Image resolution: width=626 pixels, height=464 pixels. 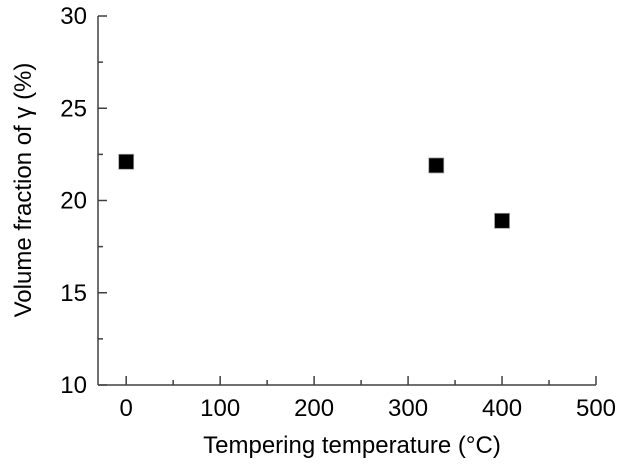 What do you see at coordinates (73, 108) in the screenshot?
I see `y-tick-label: 25` at bounding box center [73, 108].